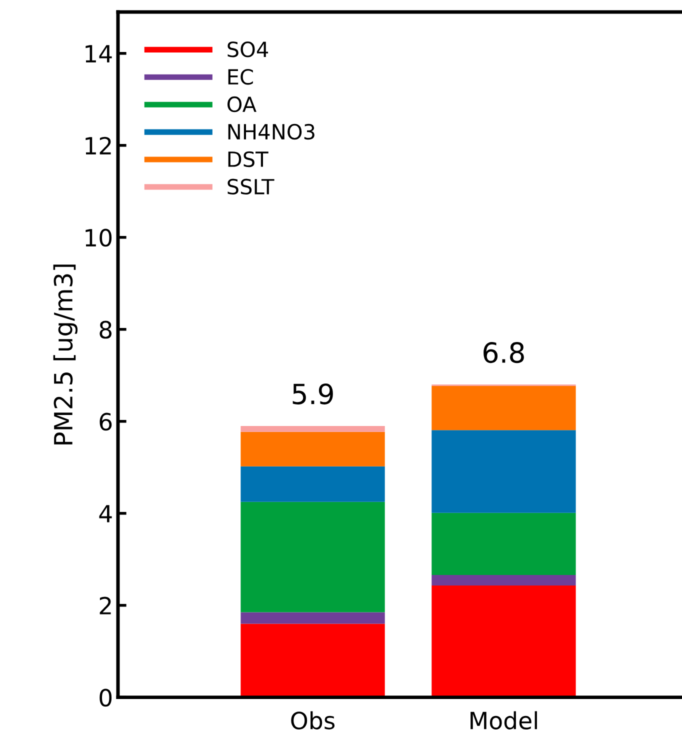  Describe the element at coordinates (241, 104) in the screenshot. I see `legend-label: OA` at that location.